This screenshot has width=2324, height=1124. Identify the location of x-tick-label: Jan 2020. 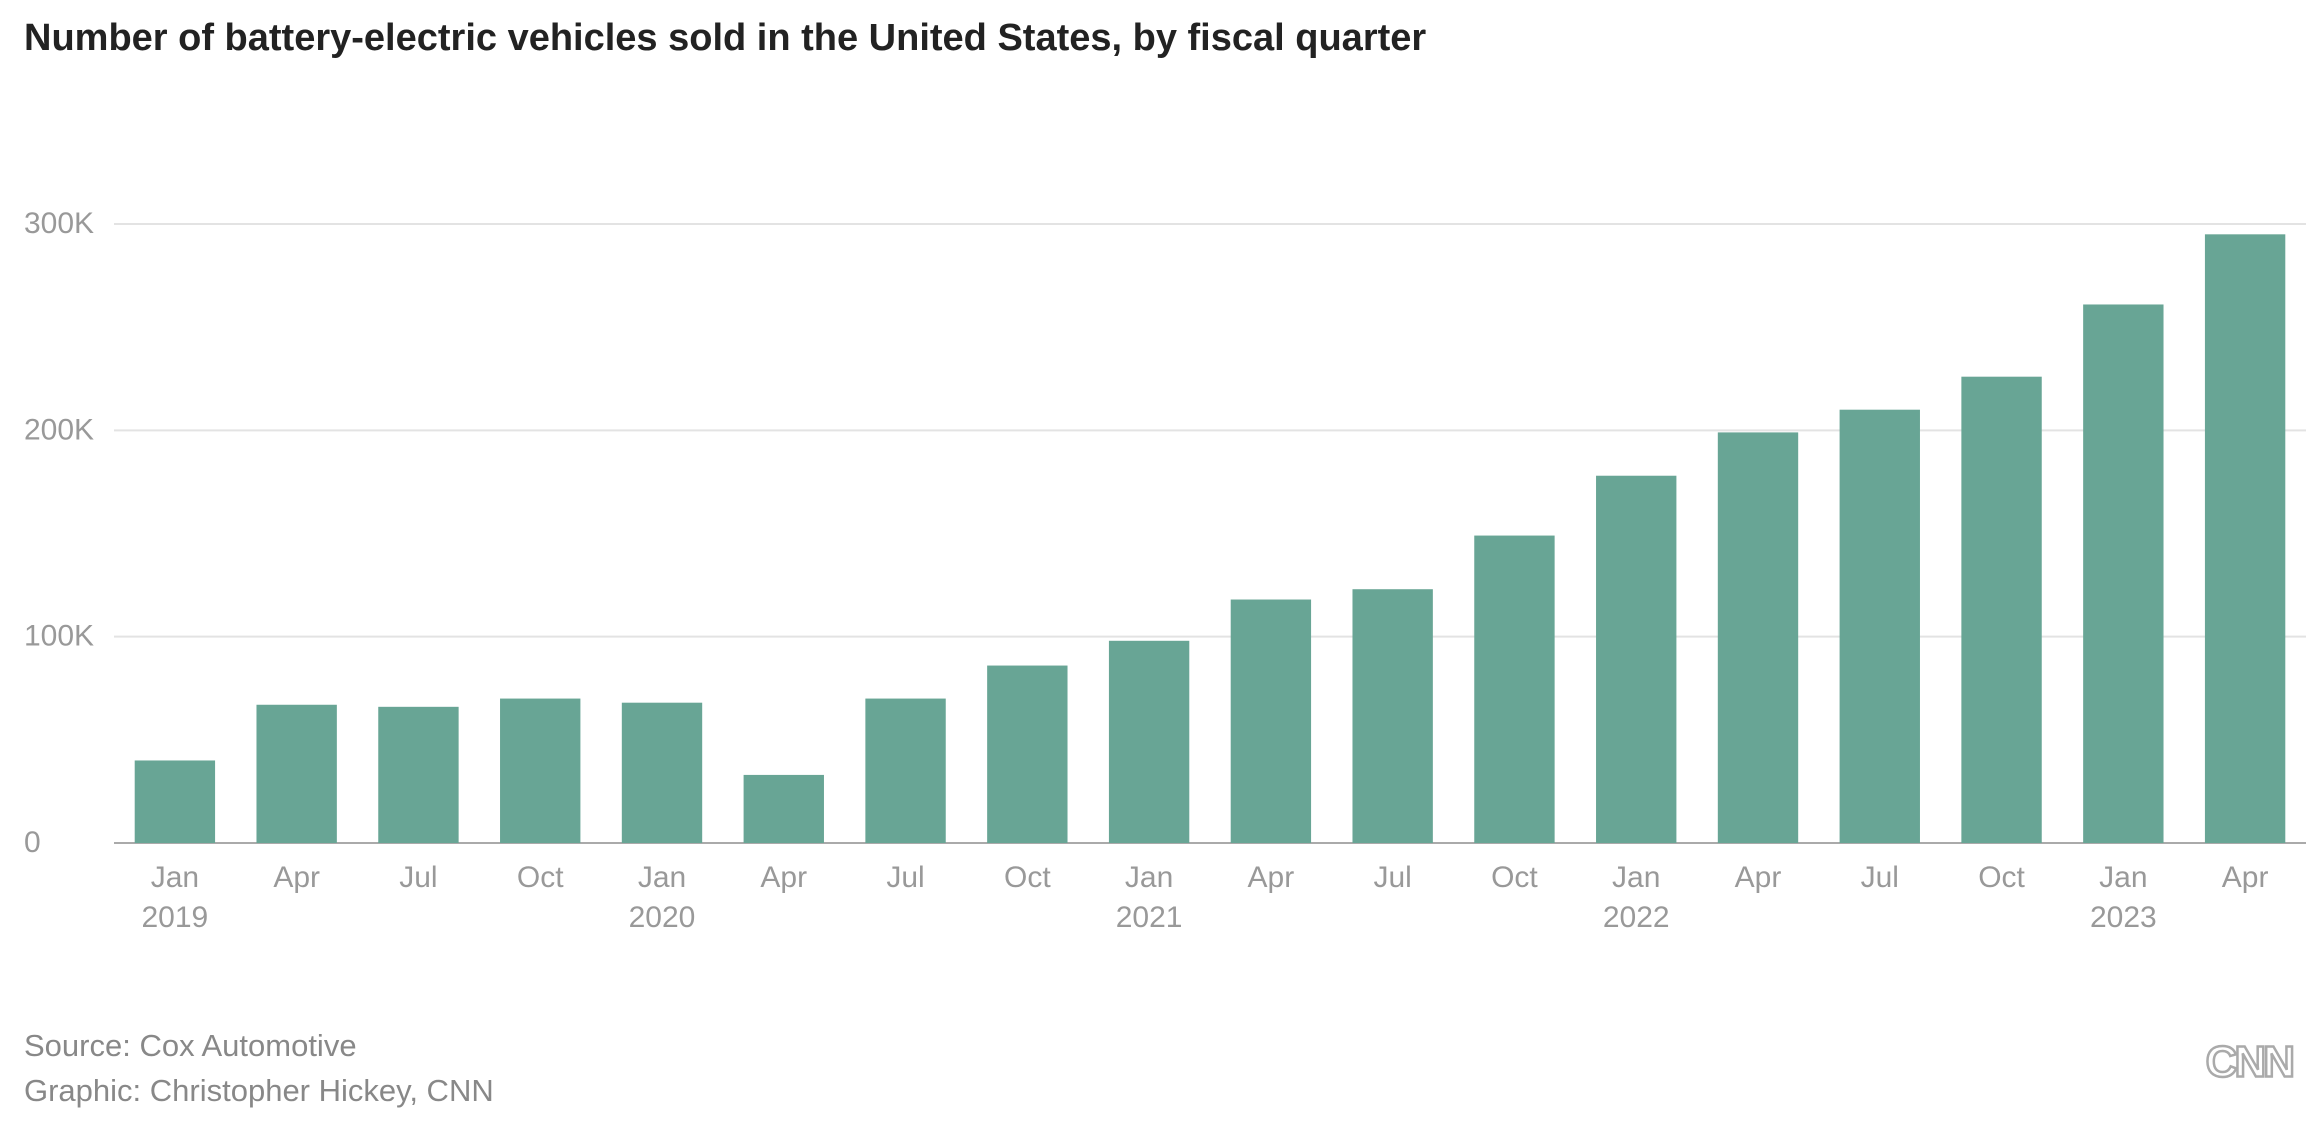
(662, 897).